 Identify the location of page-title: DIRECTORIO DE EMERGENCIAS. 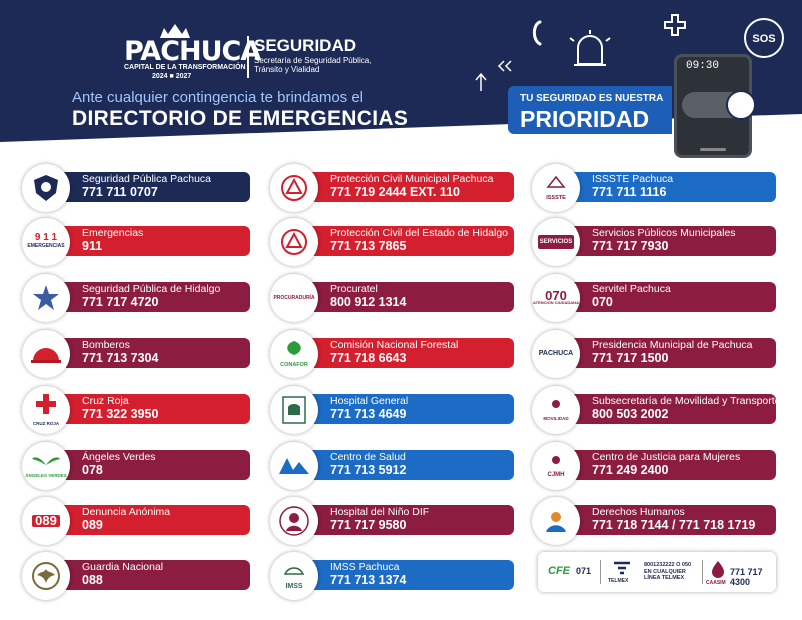
(240, 118).